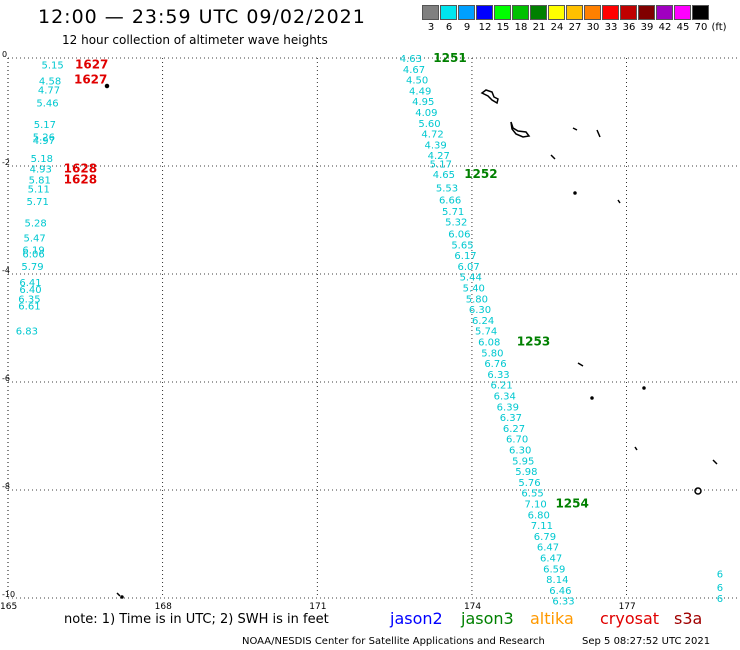  Describe the element at coordinates (557, 580) in the screenshot. I see `wave-height-value: 8.14` at that location.